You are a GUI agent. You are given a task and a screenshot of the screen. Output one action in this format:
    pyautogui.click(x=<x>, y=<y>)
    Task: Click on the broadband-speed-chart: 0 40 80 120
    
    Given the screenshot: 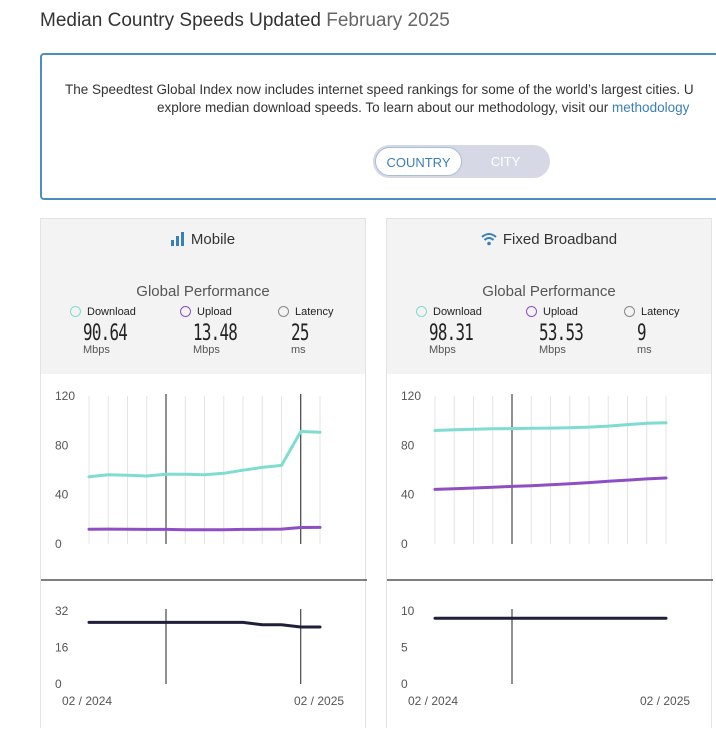 What is the action you would take?
    pyautogui.click(x=550, y=485)
    